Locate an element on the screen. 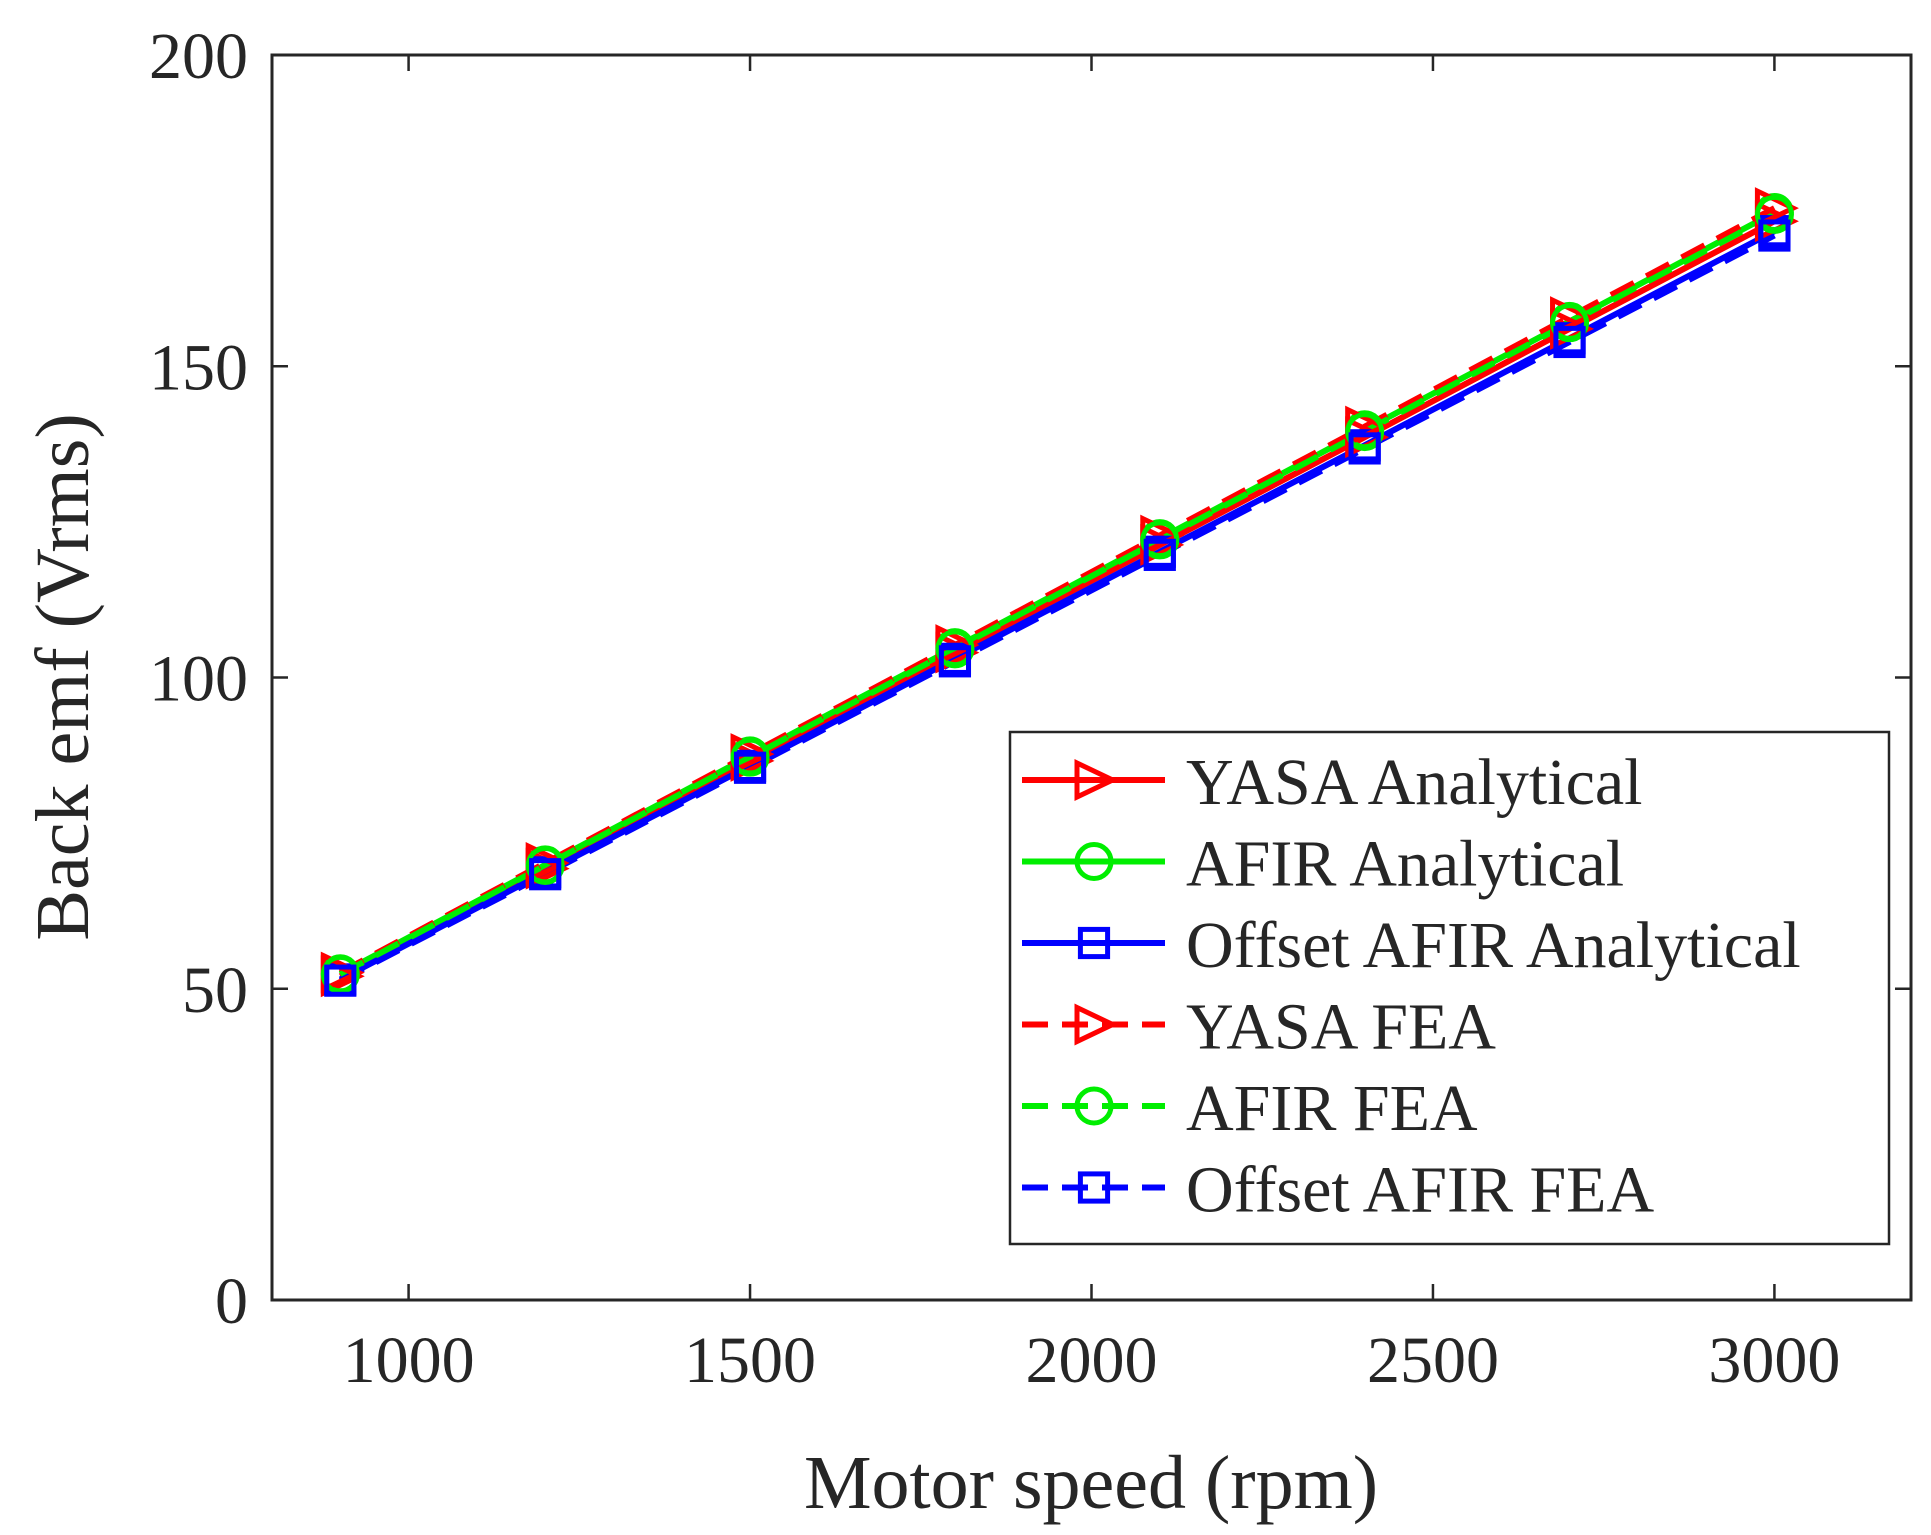  x-tick-label: 1000 is located at coordinates (409, 1360).